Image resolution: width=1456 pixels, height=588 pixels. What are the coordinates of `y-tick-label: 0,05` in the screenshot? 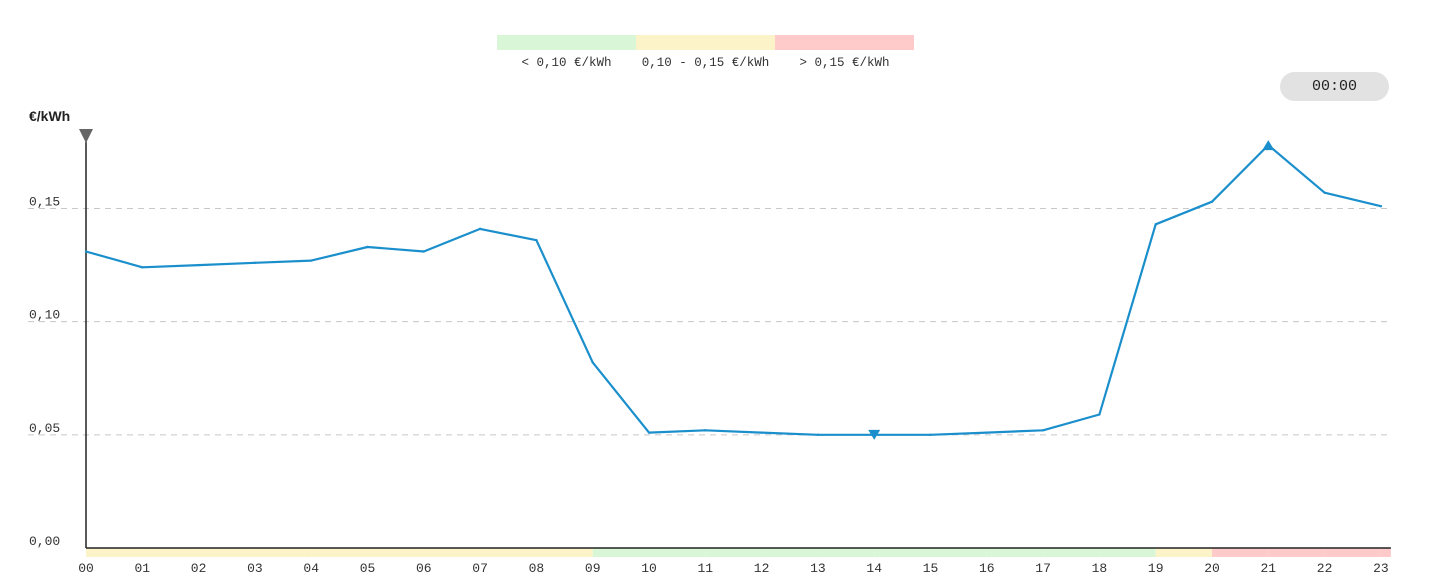 It's located at (44, 428).